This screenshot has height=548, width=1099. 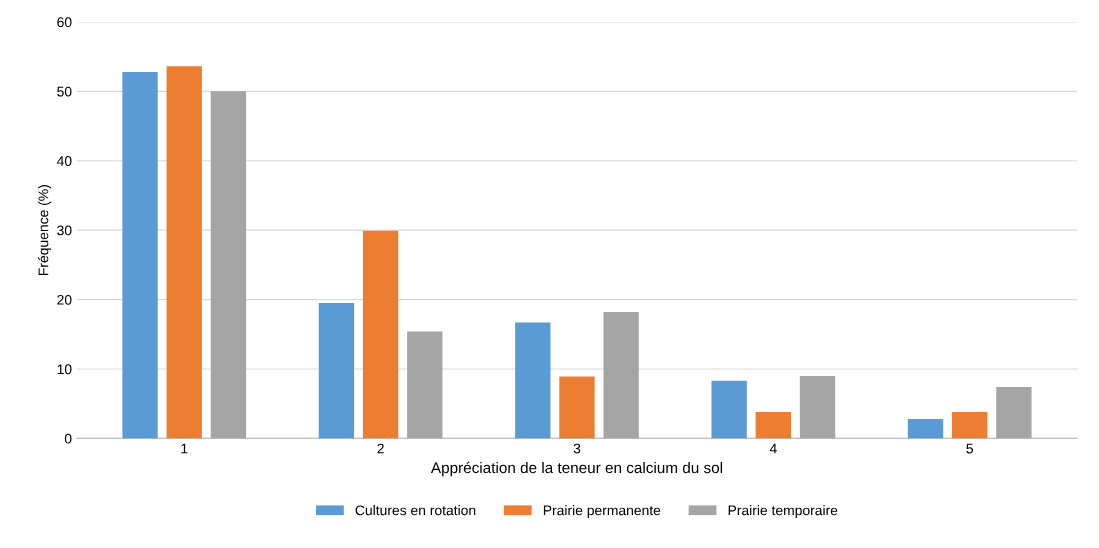 What do you see at coordinates (415, 510) in the screenshot?
I see `legend-label: Cultures en rotation` at bounding box center [415, 510].